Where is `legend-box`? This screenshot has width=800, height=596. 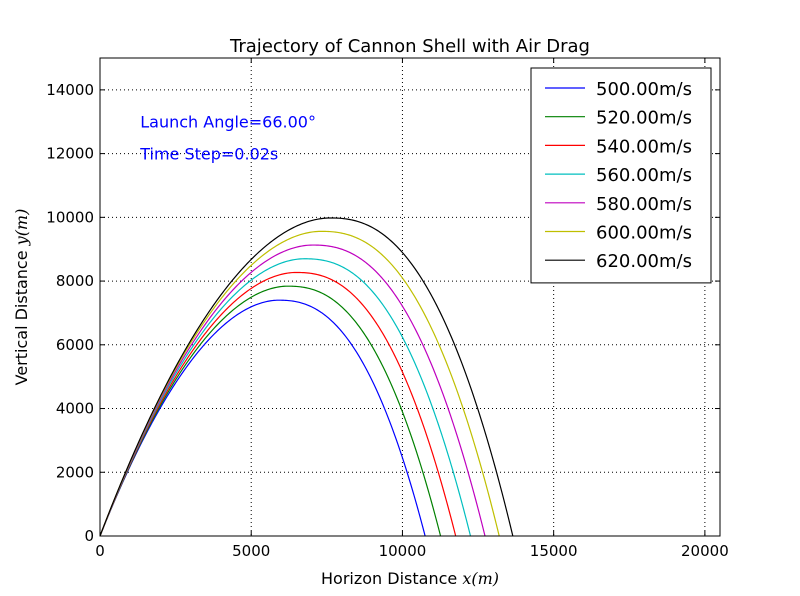
legend-box is located at coordinates (621, 175).